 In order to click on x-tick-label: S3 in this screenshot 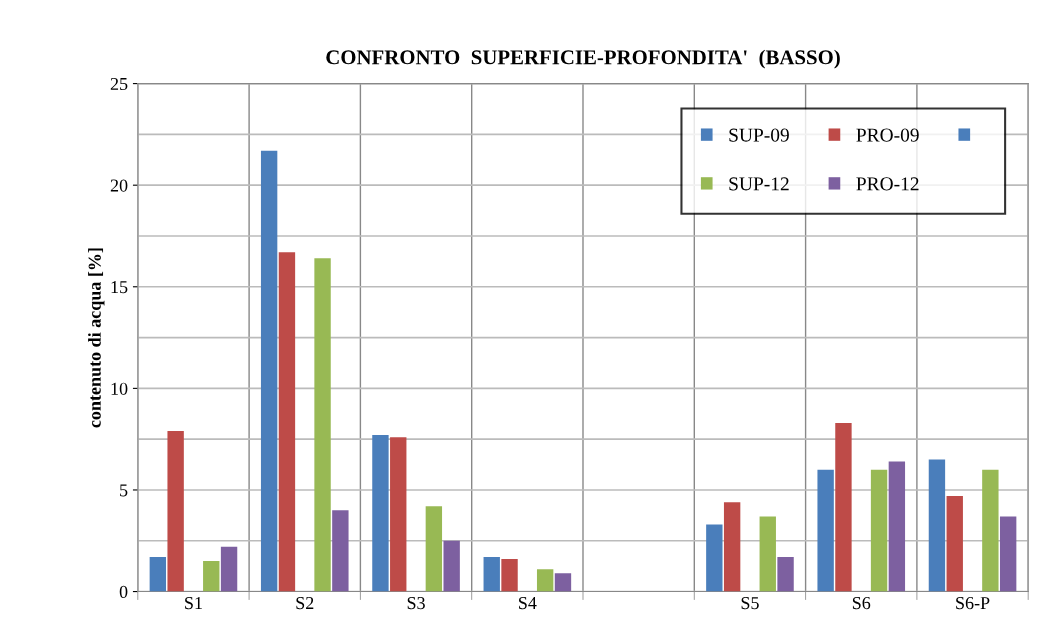, I will do `click(416, 603)`.